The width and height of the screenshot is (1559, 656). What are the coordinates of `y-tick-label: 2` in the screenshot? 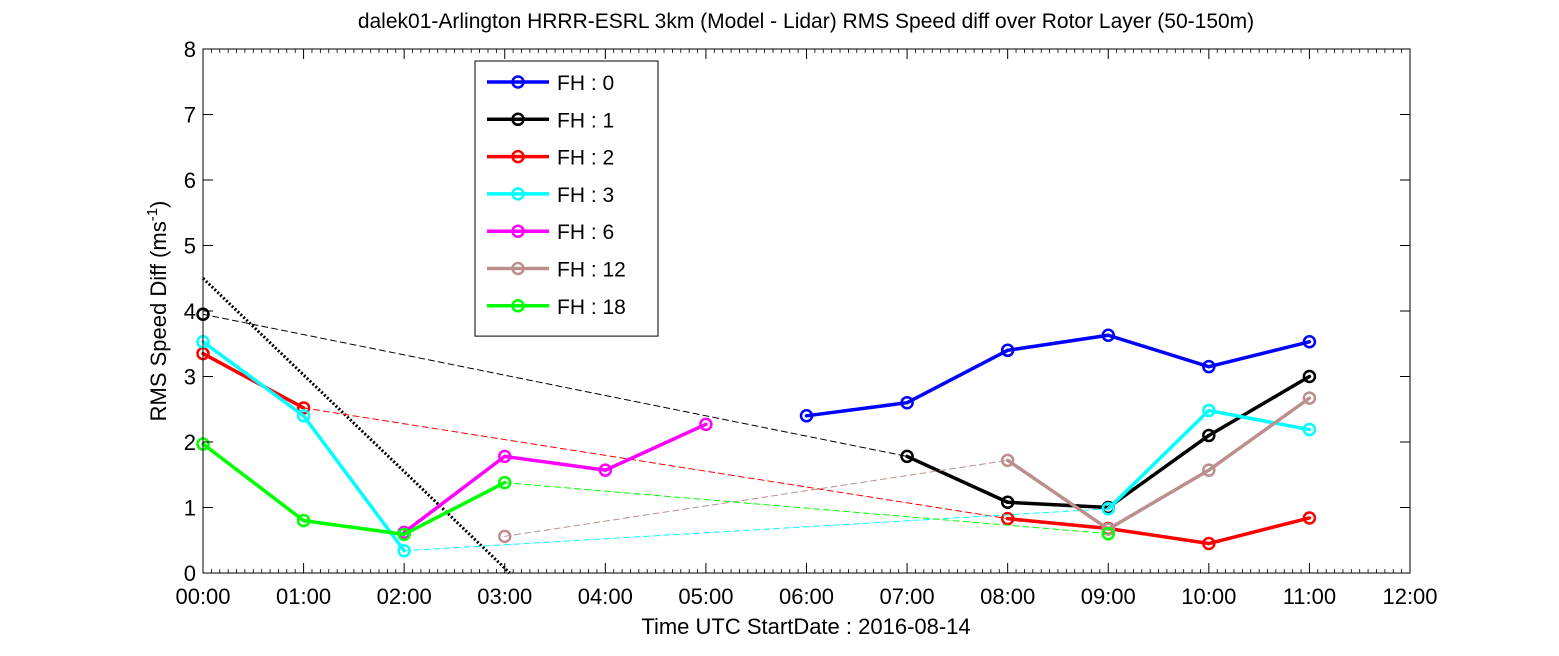 It's located at (190, 442).